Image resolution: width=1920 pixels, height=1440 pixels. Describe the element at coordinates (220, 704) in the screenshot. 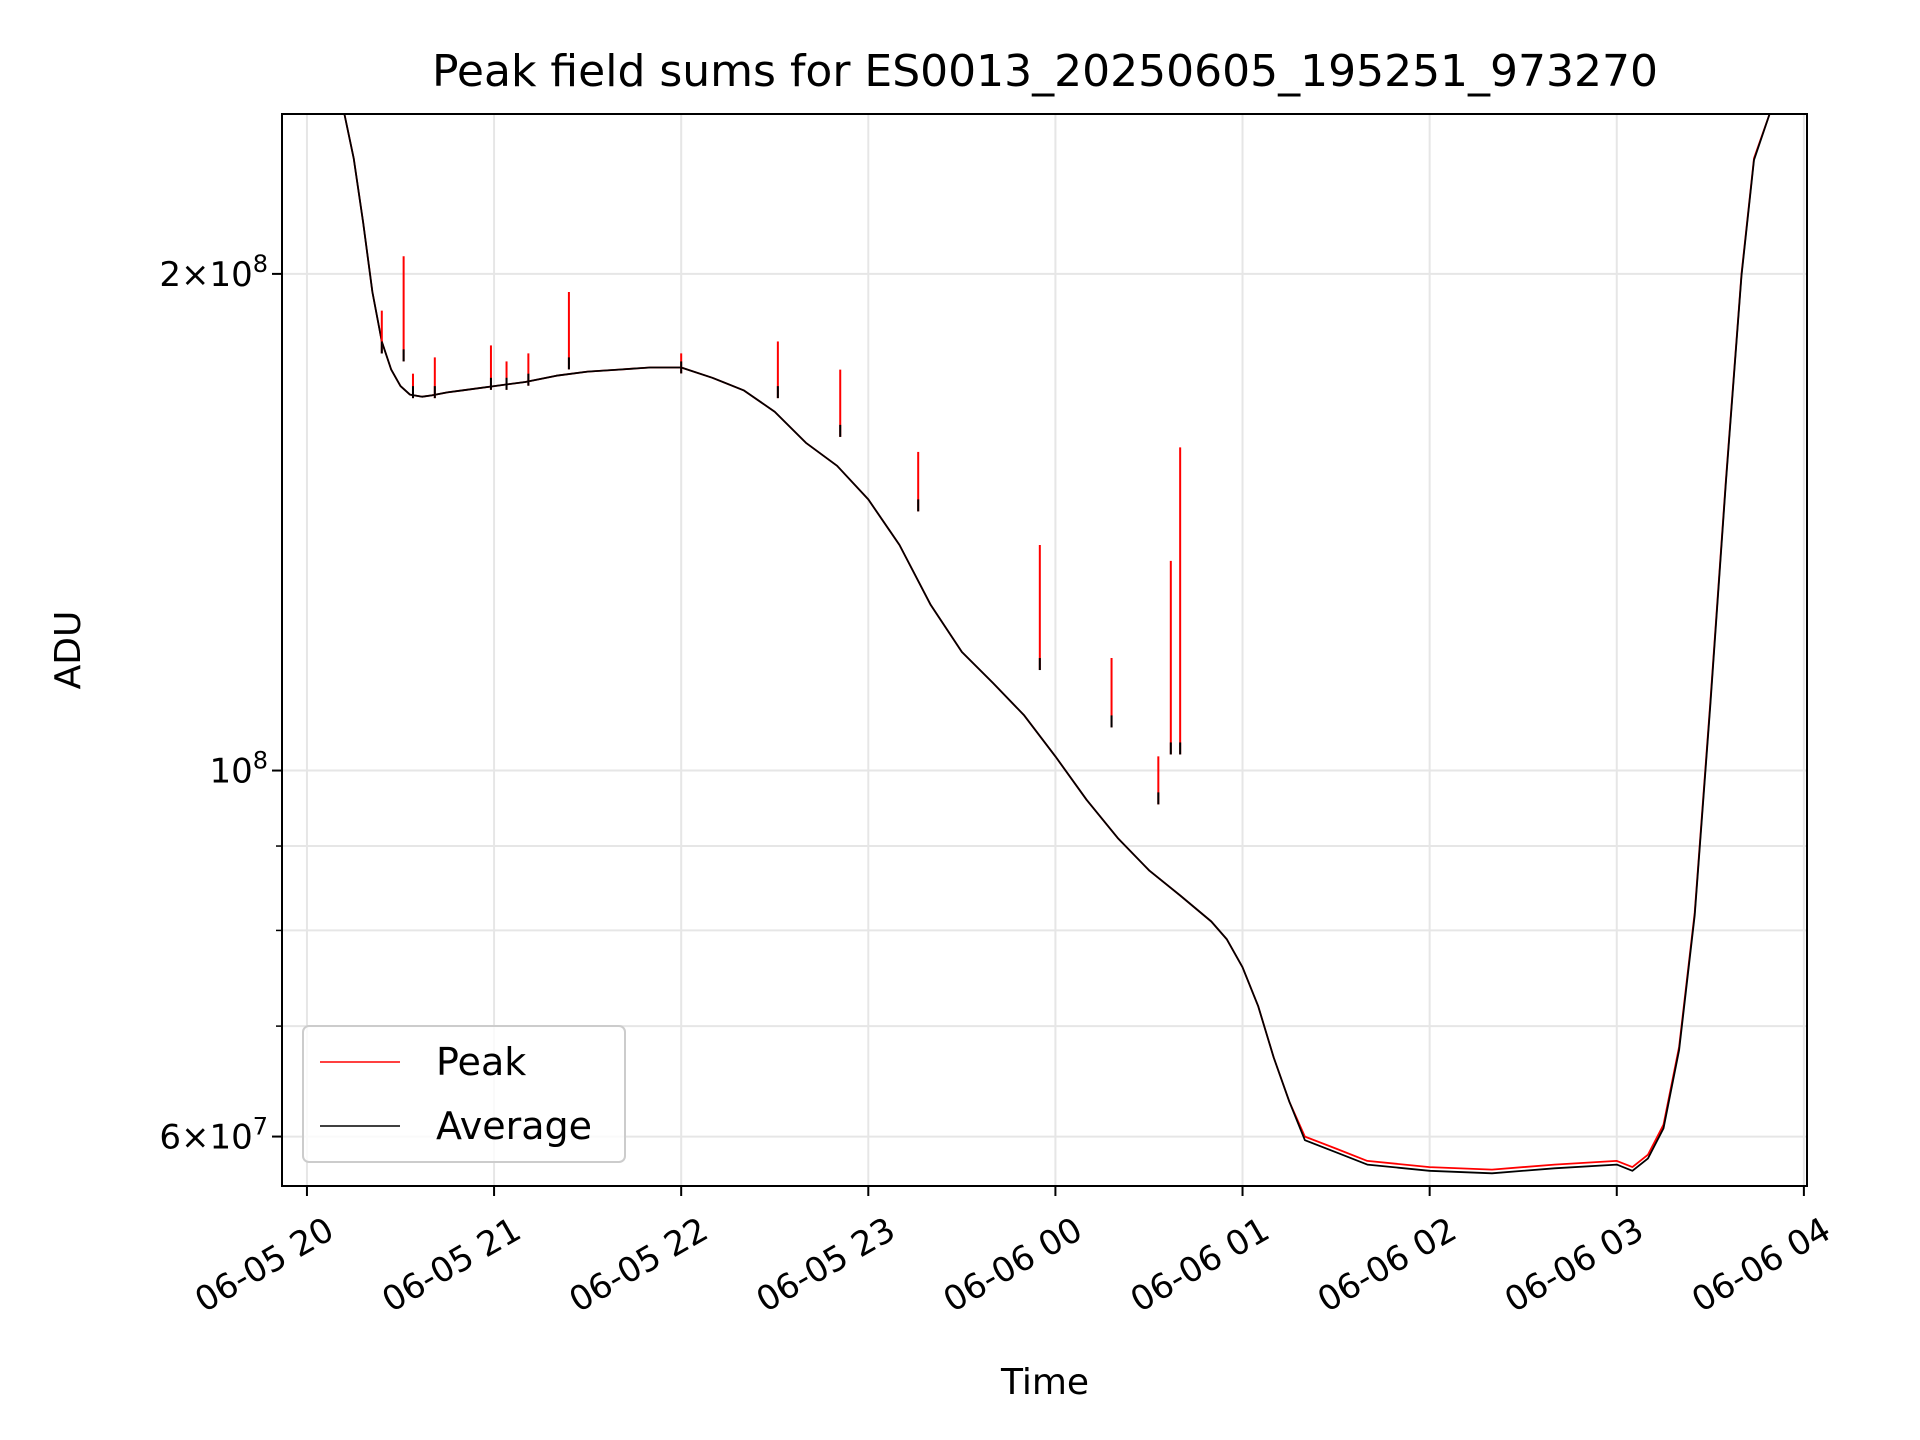

I see `y-axis: 6×107 108 2×108` at that location.